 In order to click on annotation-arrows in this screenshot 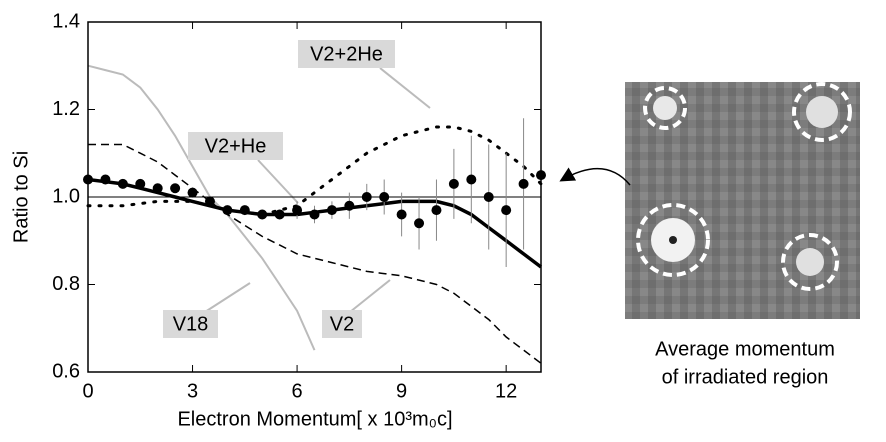, I will do `click(317, 190)`.